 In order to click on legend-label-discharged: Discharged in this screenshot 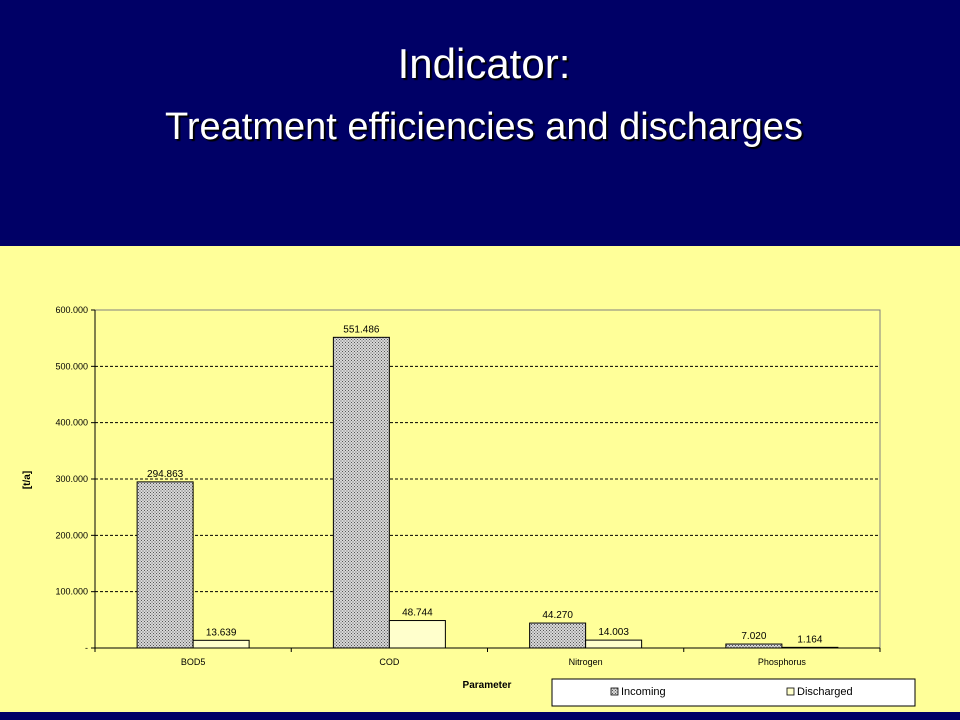, I will do `click(825, 692)`.